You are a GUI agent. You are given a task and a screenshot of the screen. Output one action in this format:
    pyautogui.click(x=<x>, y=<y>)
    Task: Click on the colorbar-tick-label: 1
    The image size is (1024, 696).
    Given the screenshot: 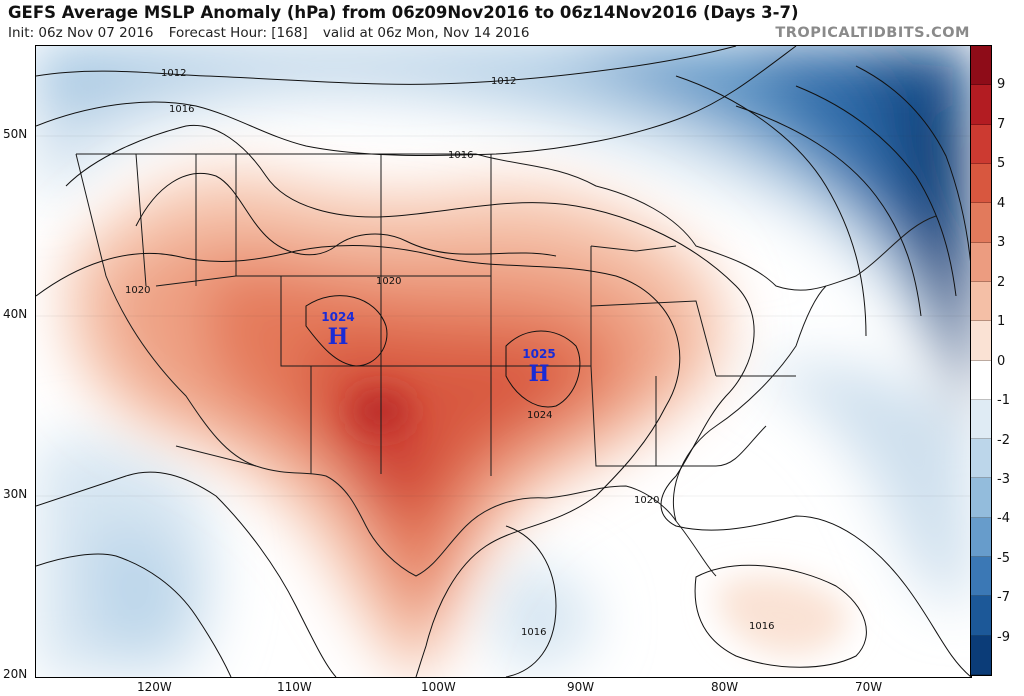 What is the action you would take?
    pyautogui.click(x=1001, y=321)
    